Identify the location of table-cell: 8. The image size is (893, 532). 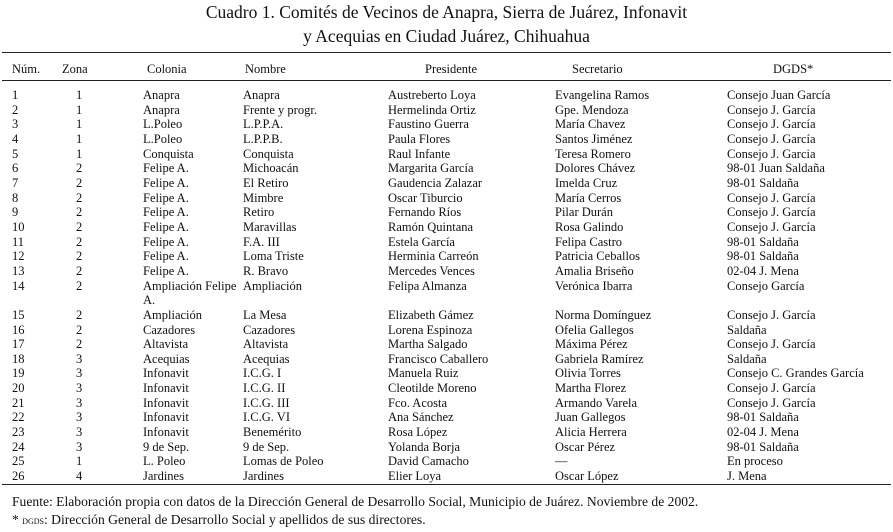
(15, 197).